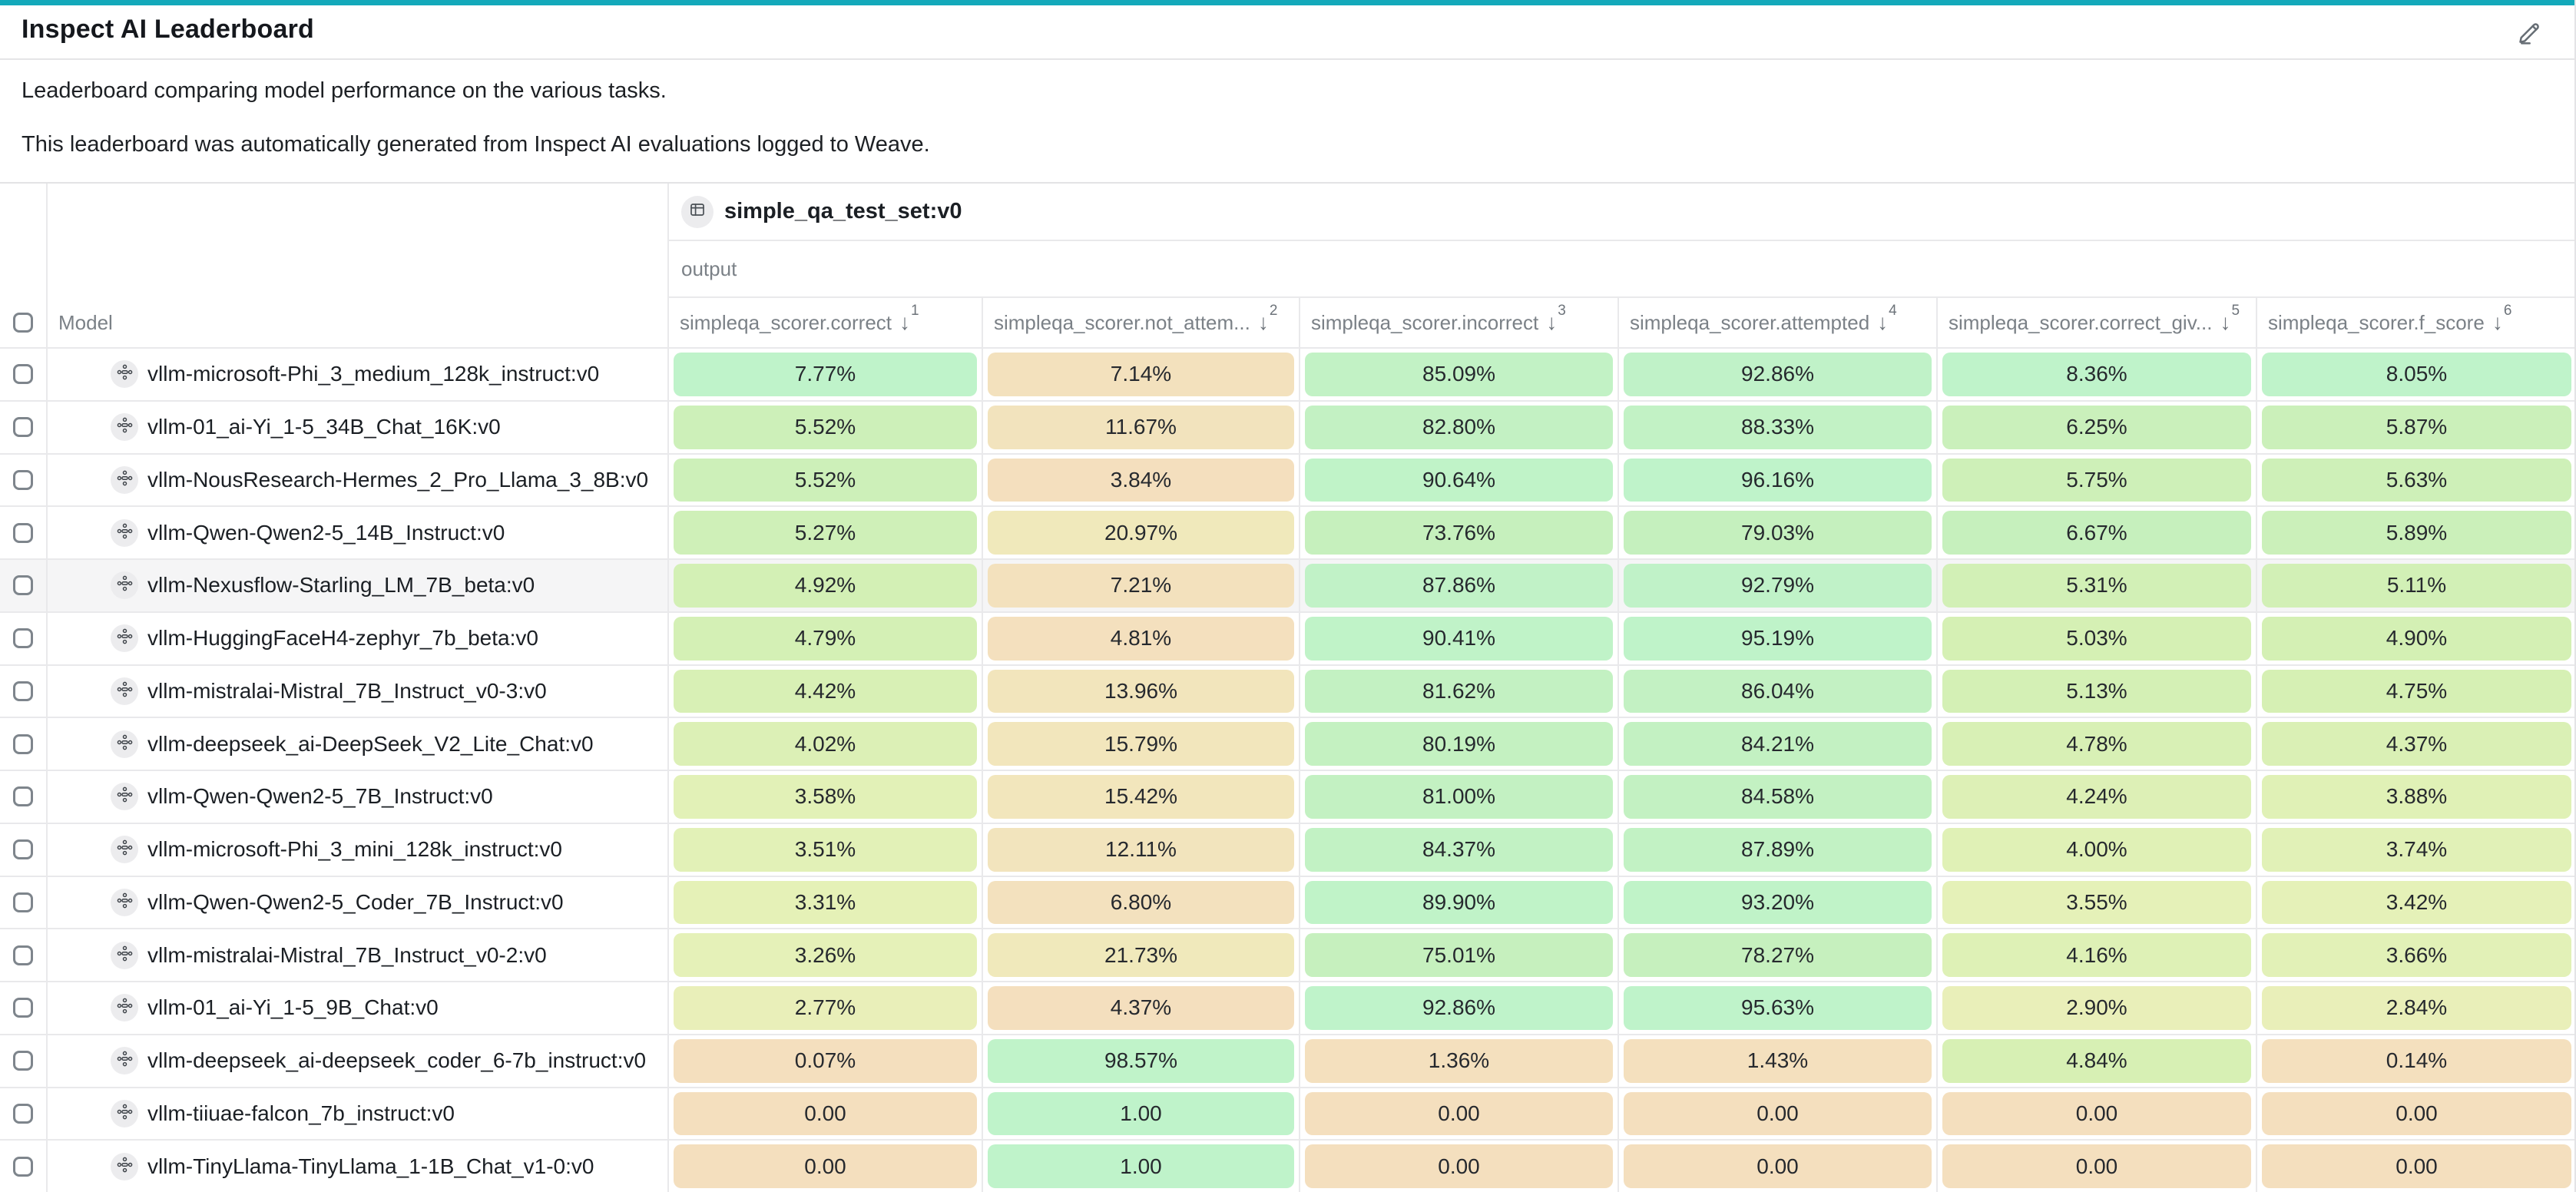  I want to click on score-pill: 90.64%, so click(1459, 480).